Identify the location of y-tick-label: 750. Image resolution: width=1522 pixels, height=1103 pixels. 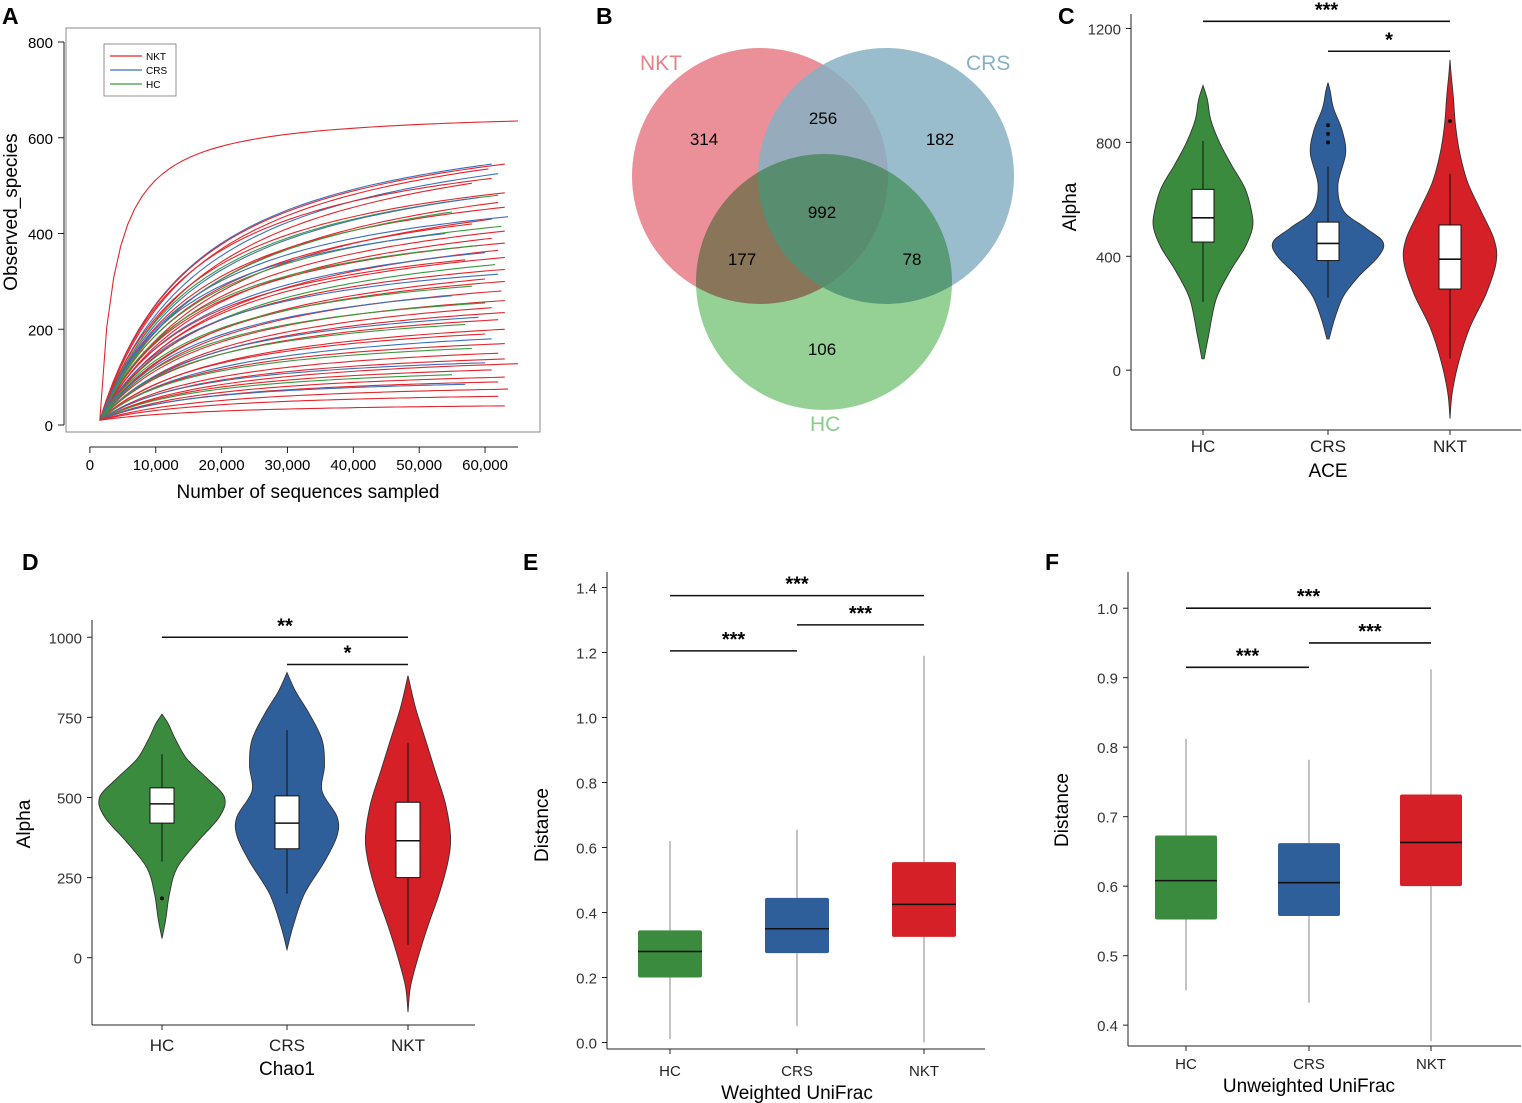
(69, 718).